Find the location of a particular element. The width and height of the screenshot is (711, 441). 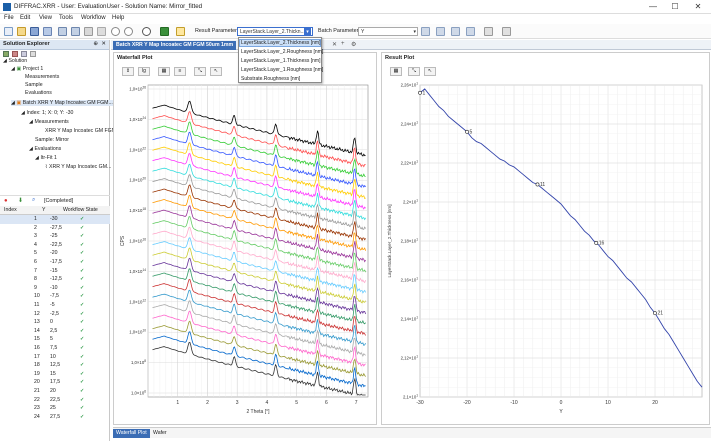

settings-icon: ⚙ is located at coordinates (354, 45).